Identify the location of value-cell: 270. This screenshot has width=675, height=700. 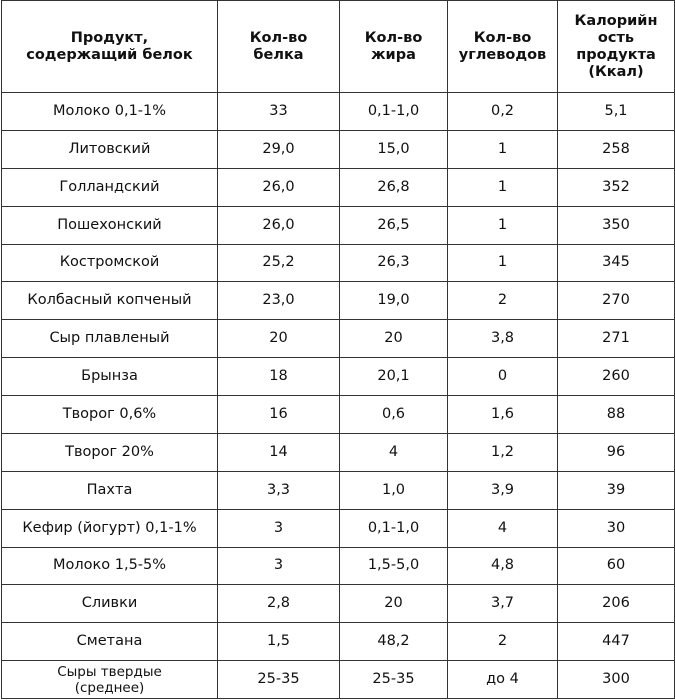
(616, 301).